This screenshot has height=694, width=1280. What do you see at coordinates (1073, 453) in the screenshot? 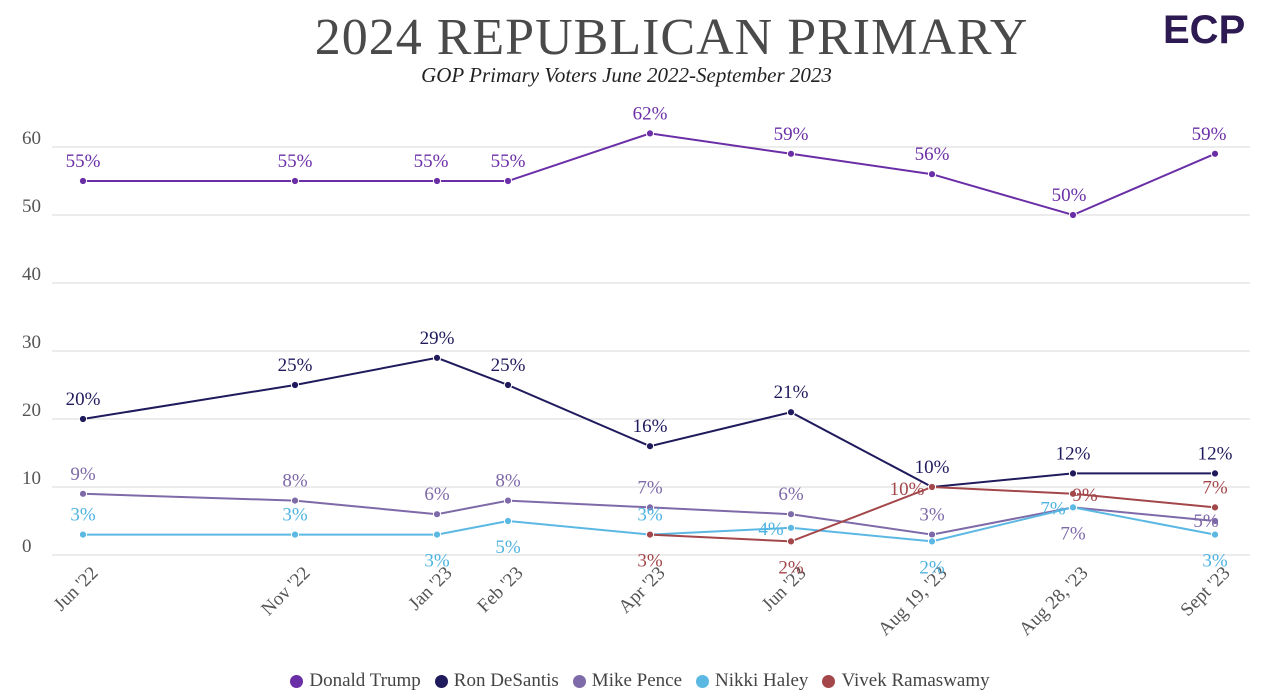
I see `ron-desantis-data-label: 12%` at bounding box center [1073, 453].